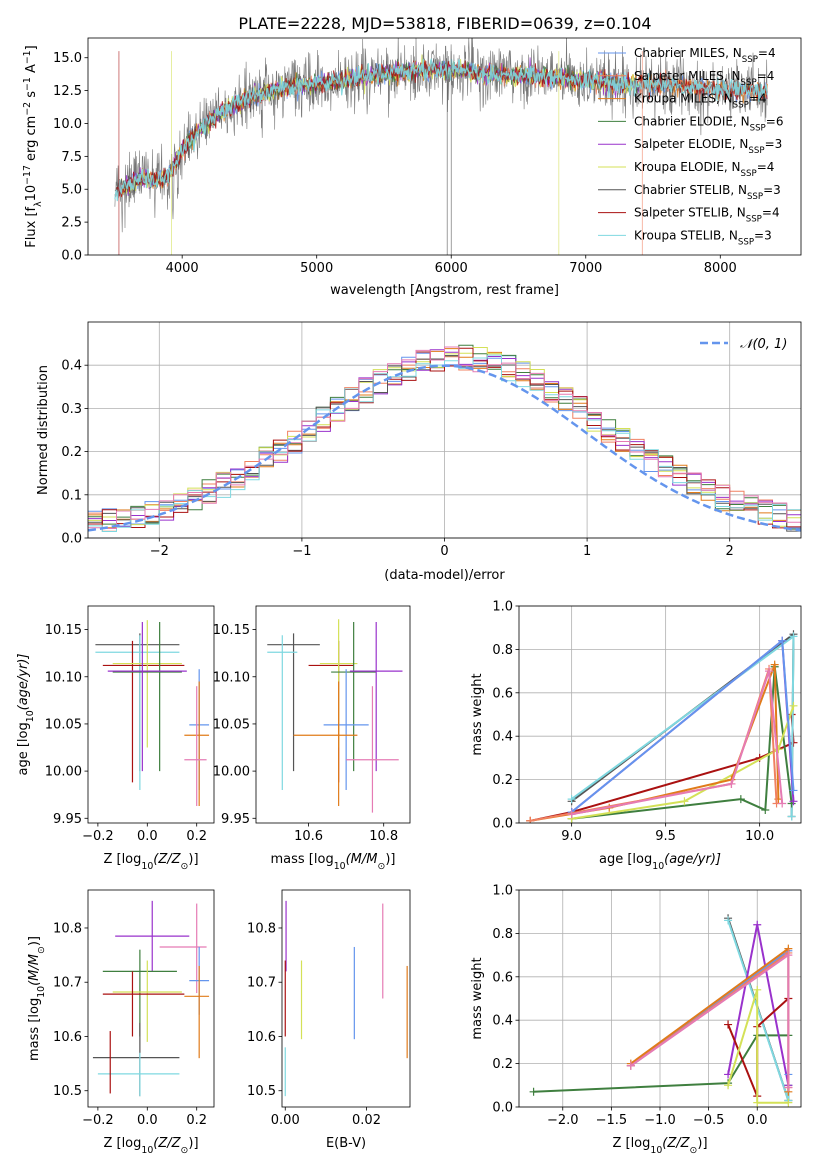 The height and width of the screenshot is (1170, 819). Describe the element at coordinates (43, 430) in the screenshot. I see `y-axis-label: Normed distribution` at that location.